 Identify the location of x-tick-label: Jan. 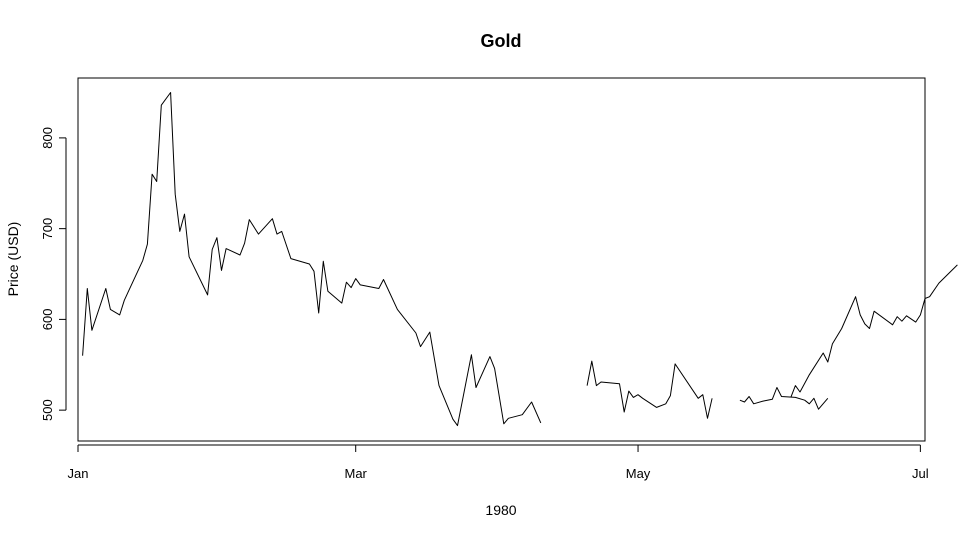
(78, 473).